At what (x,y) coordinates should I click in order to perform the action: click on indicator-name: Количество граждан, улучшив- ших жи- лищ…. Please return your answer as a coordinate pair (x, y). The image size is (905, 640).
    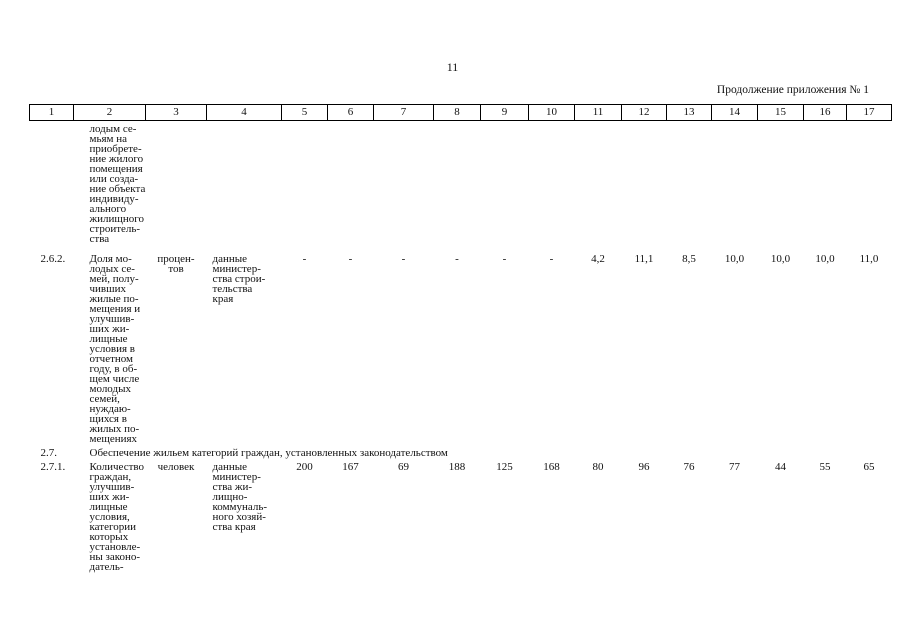
    Looking at the image, I should click on (117, 517).